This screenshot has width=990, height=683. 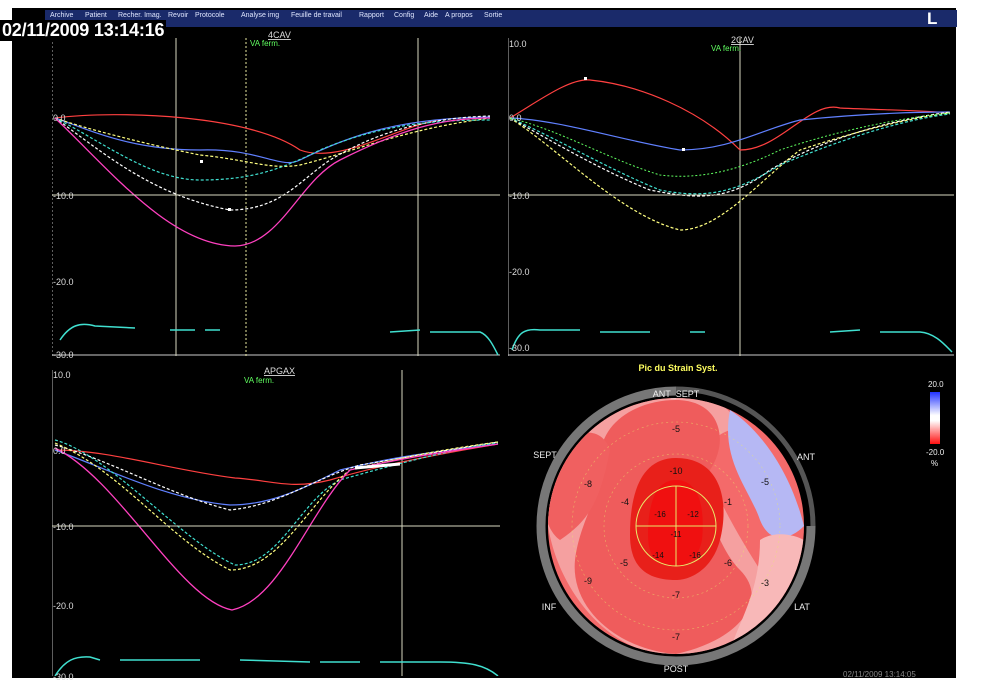 I want to click on menu-bar, so click(x=501, y=18).